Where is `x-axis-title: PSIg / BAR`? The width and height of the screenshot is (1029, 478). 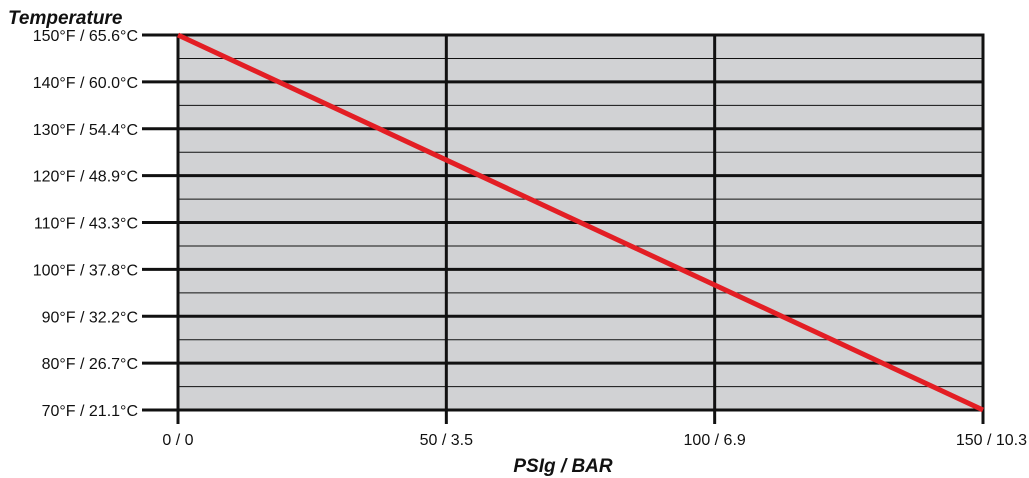
x-axis-title: PSIg / BAR is located at coordinates (563, 466).